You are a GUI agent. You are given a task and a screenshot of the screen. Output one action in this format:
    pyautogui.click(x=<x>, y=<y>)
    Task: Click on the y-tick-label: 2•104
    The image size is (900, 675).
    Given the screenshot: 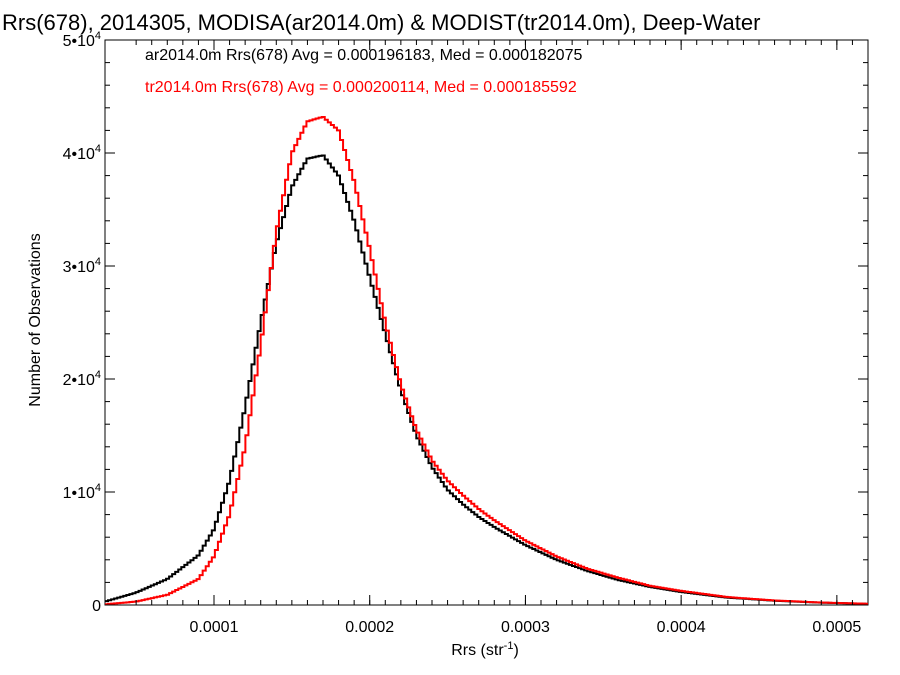 What is the action you would take?
    pyautogui.click(x=82, y=379)
    